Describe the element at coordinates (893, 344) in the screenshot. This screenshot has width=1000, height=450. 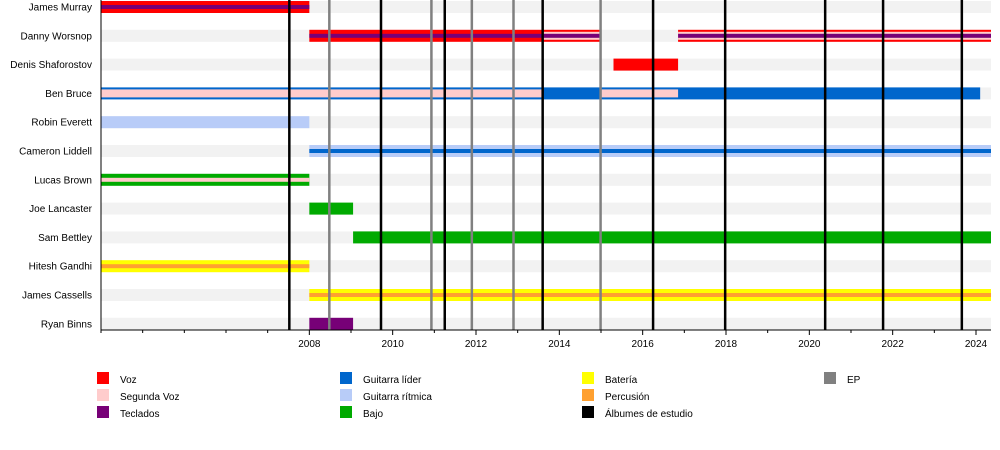
I see `x-tick-label: 2022` at that location.